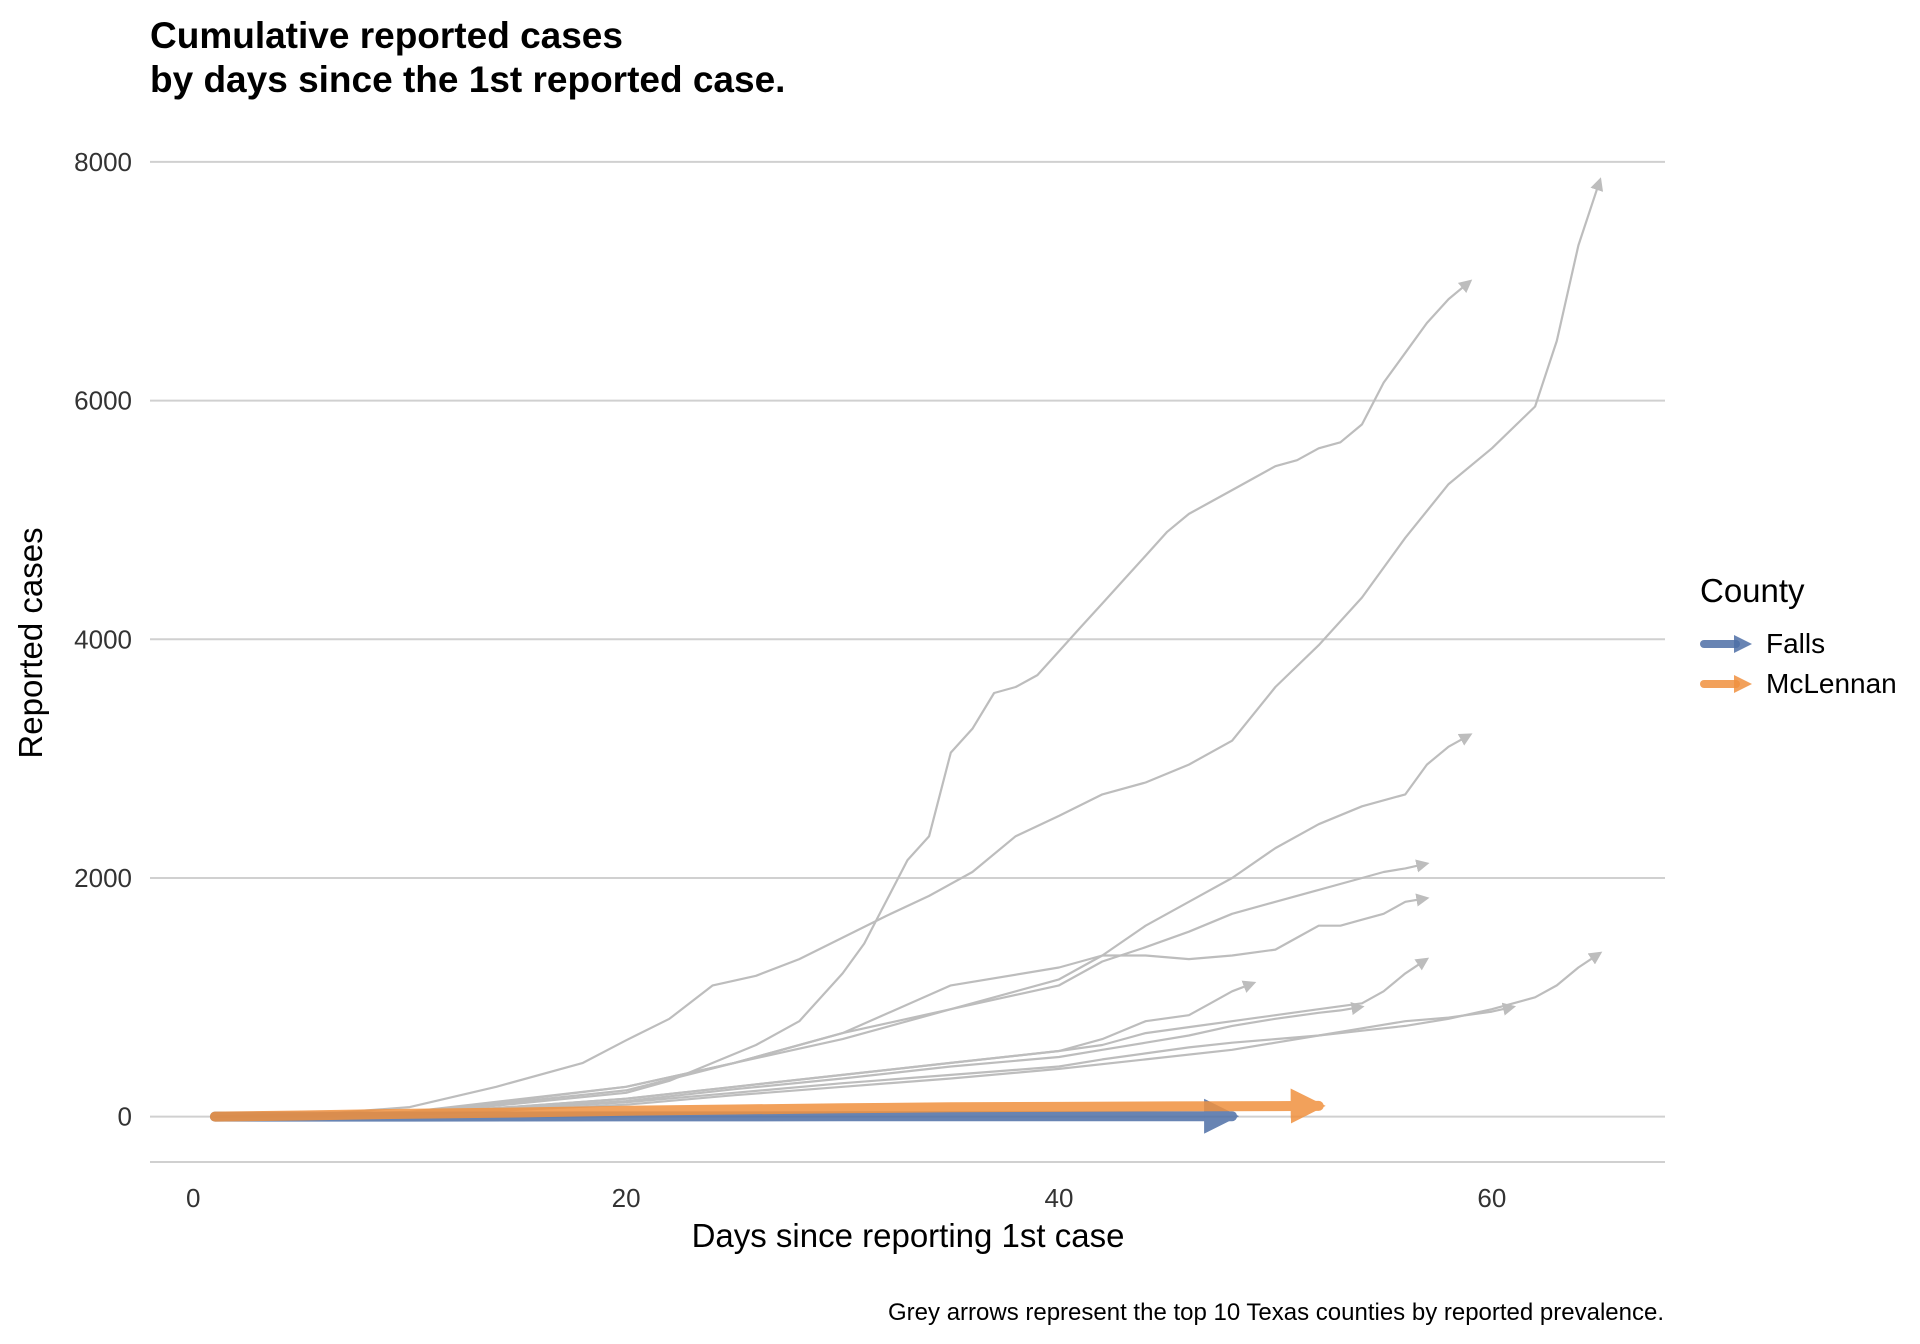 The width and height of the screenshot is (1920, 1344). What do you see at coordinates (626, 1198) in the screenshot?
I see `x-tick-label: 20` at bounding box center [626, 1198].